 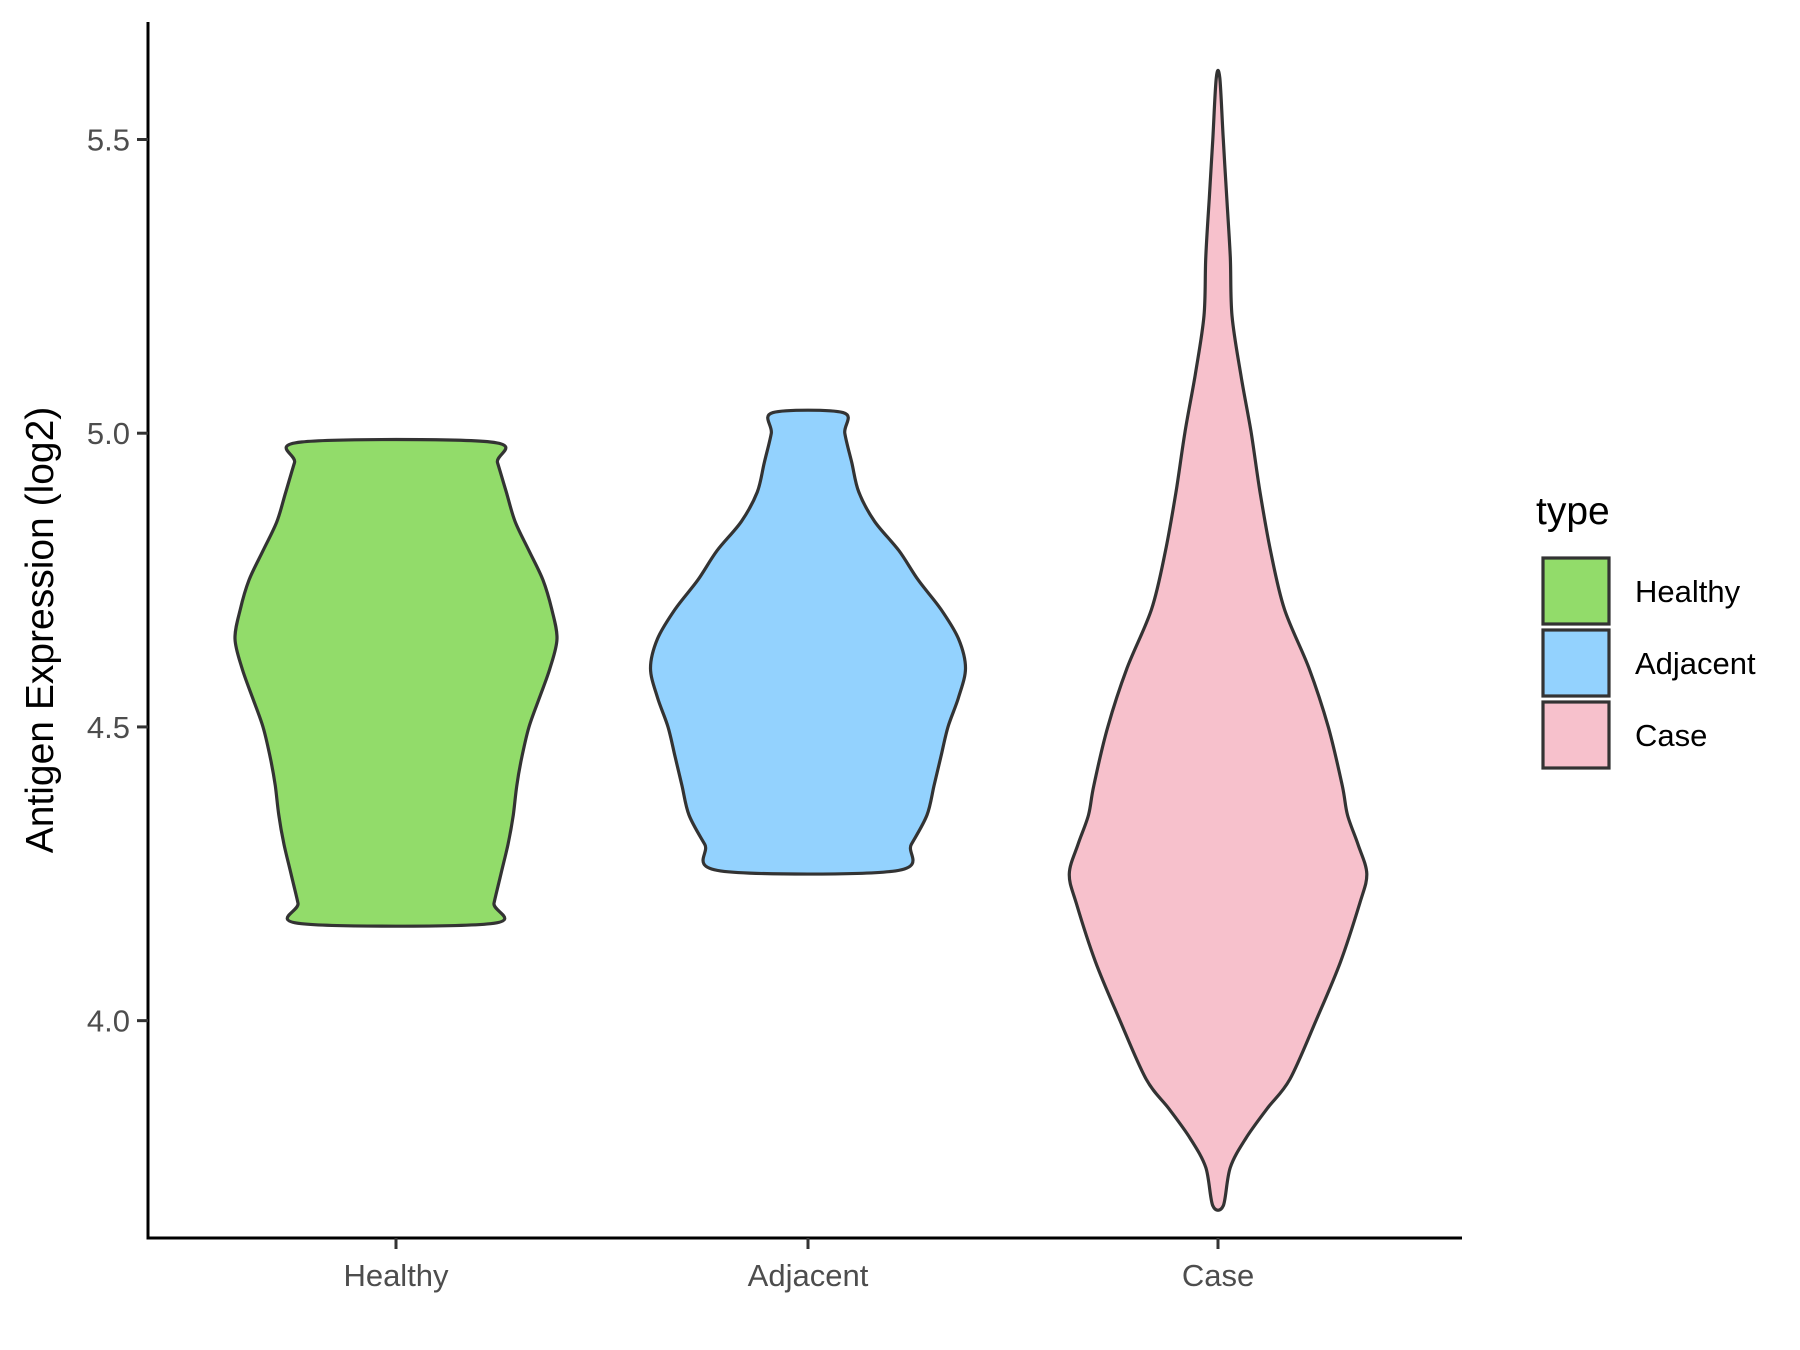 I want to click on x-tick-label: Healthy, so click(x=396, y=1275).